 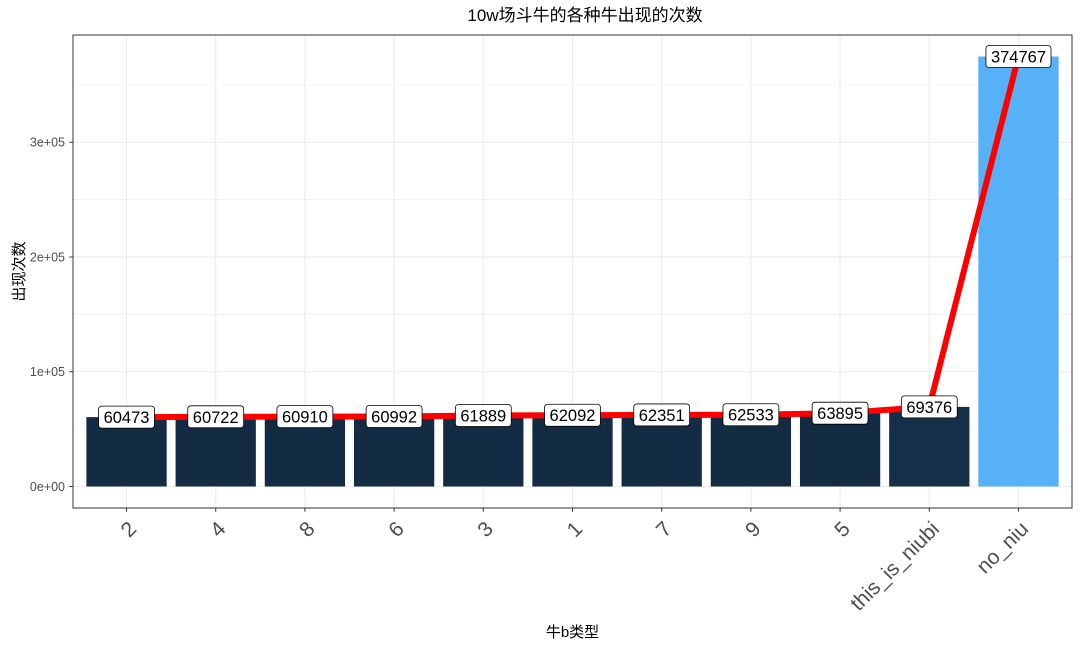 What do you see at coordinates (929, 446) in the screenshot?
I see `bar-this-is-niubi` at bounding box center [929, 446].